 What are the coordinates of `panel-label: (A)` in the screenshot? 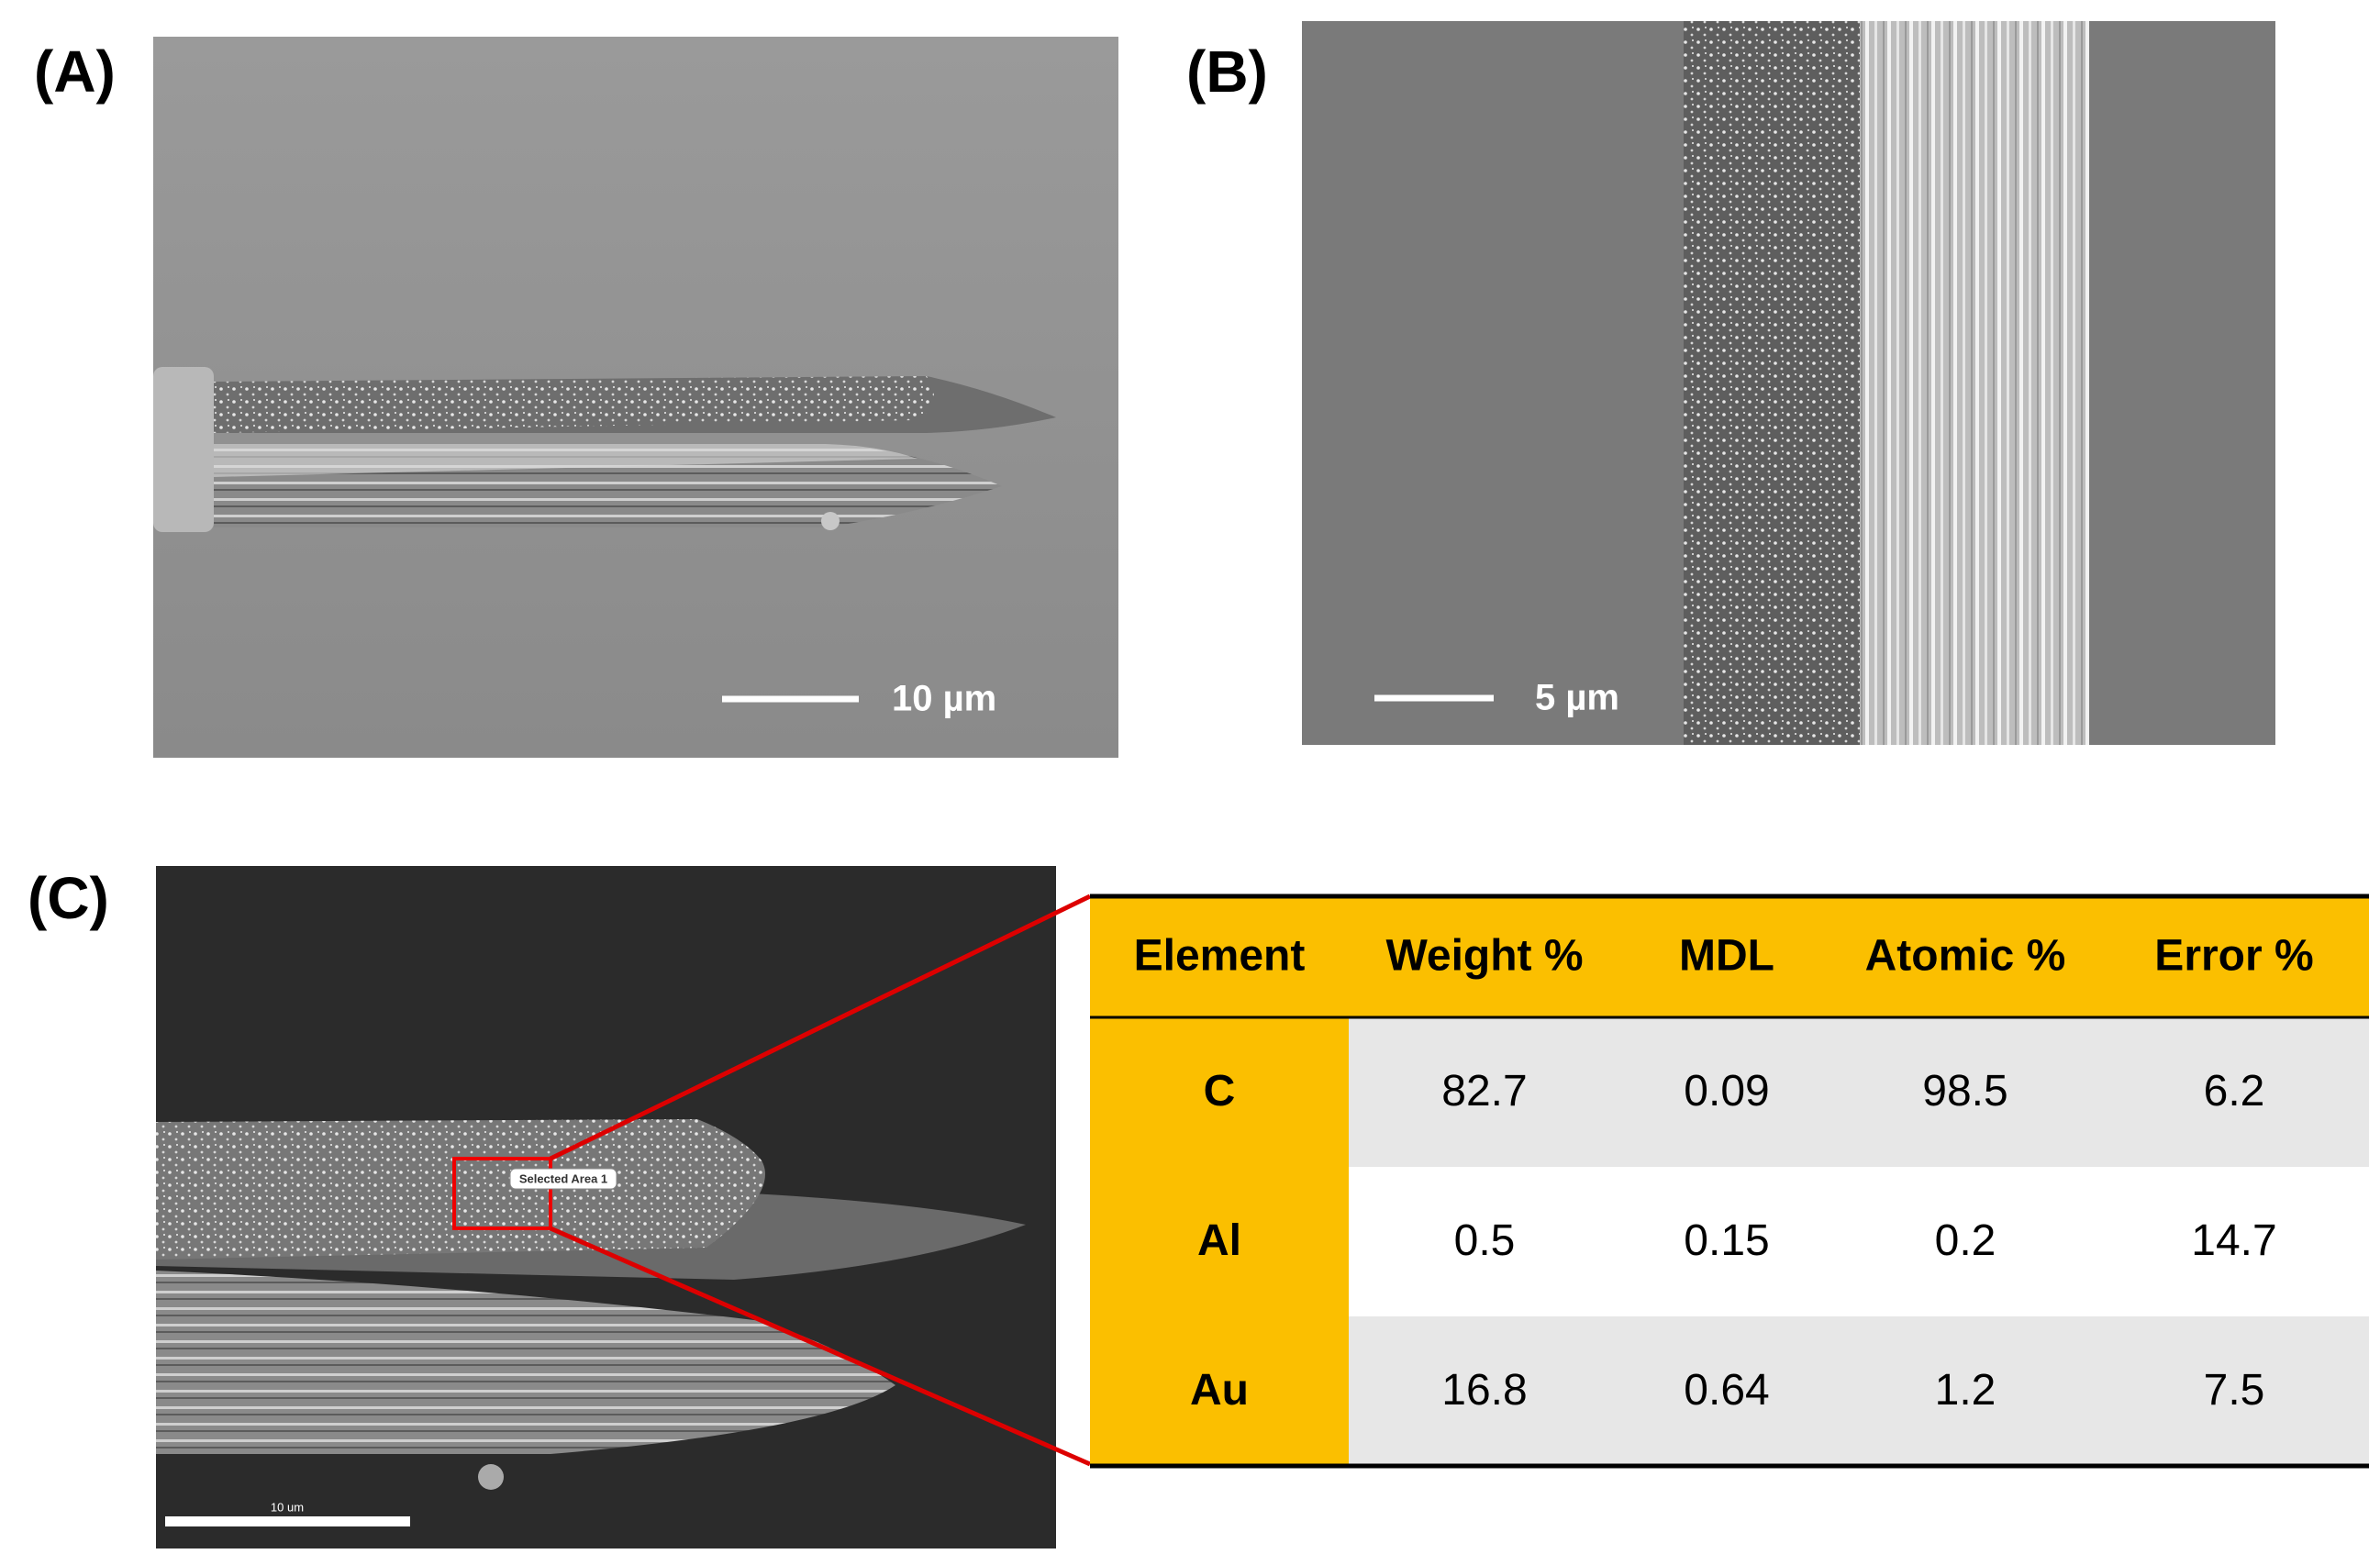 It's located at (75, 72).